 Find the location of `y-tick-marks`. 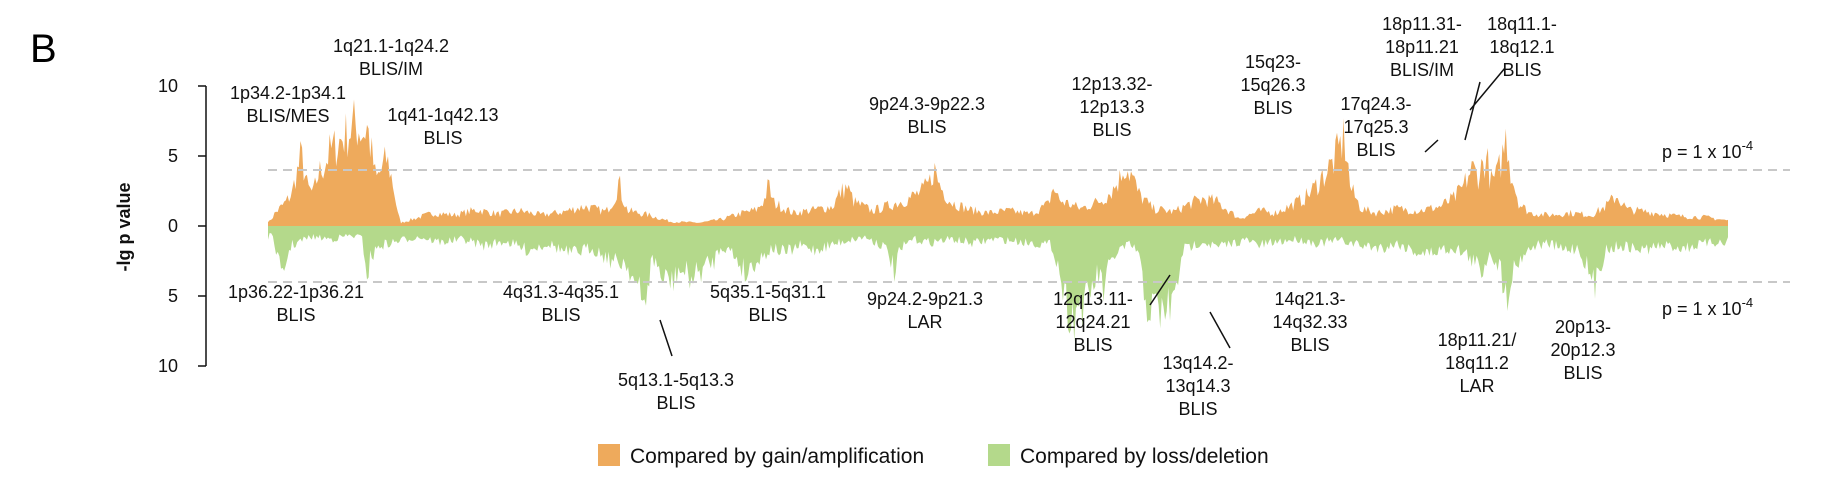

y-tick-marks is located at coordinates (202, 226).